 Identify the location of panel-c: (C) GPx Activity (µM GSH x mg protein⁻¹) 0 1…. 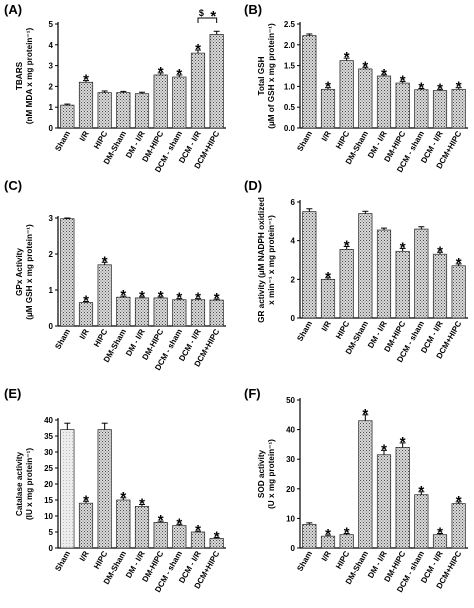
(115, 275).